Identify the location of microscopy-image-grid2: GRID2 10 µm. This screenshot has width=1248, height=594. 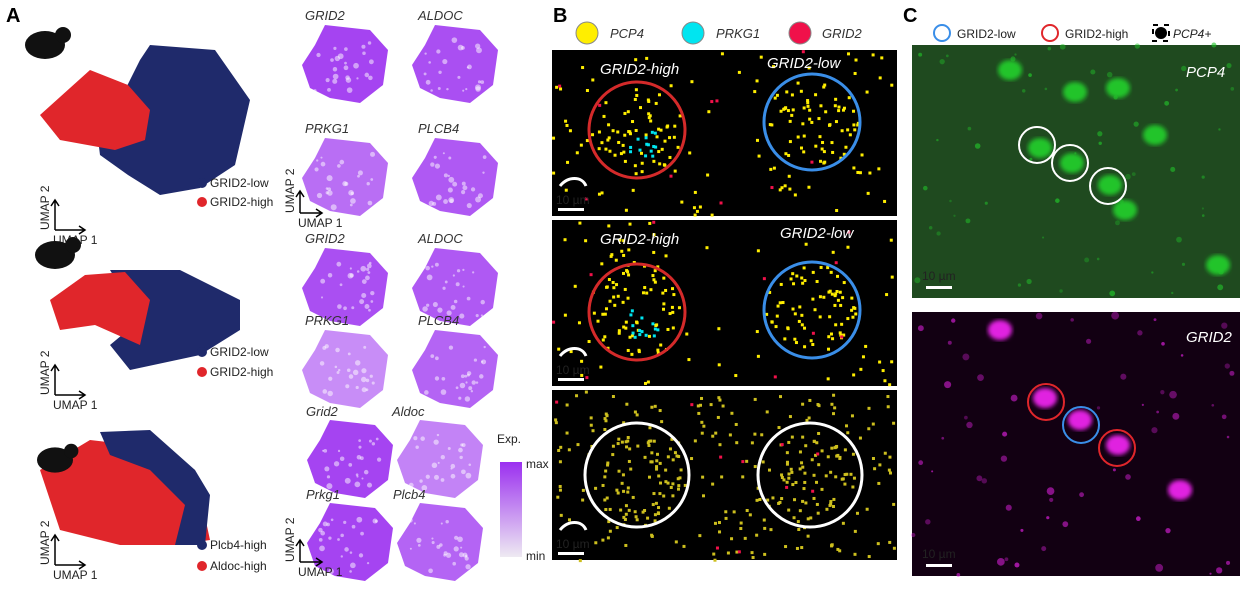
(1075, 444).